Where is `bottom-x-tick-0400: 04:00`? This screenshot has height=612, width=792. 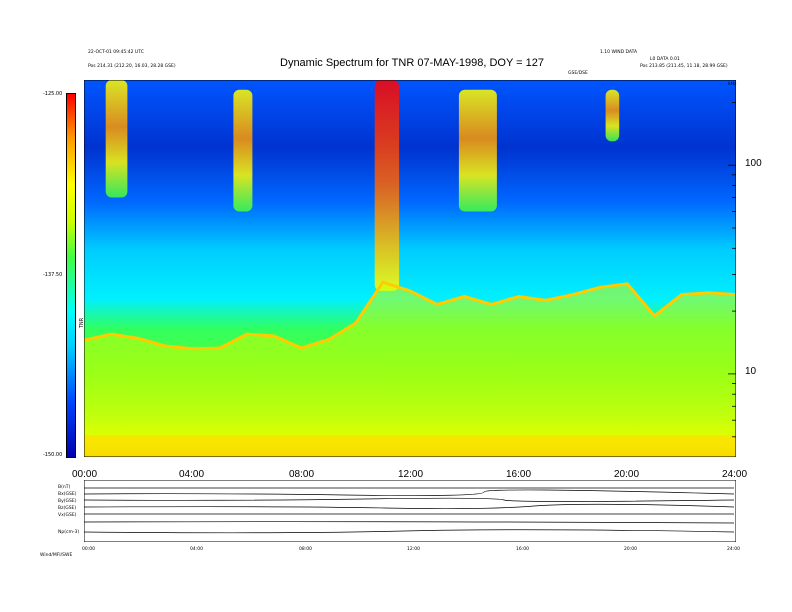 bottom-x-tick-0400: 04:00 is located at coordinates (196, 549).